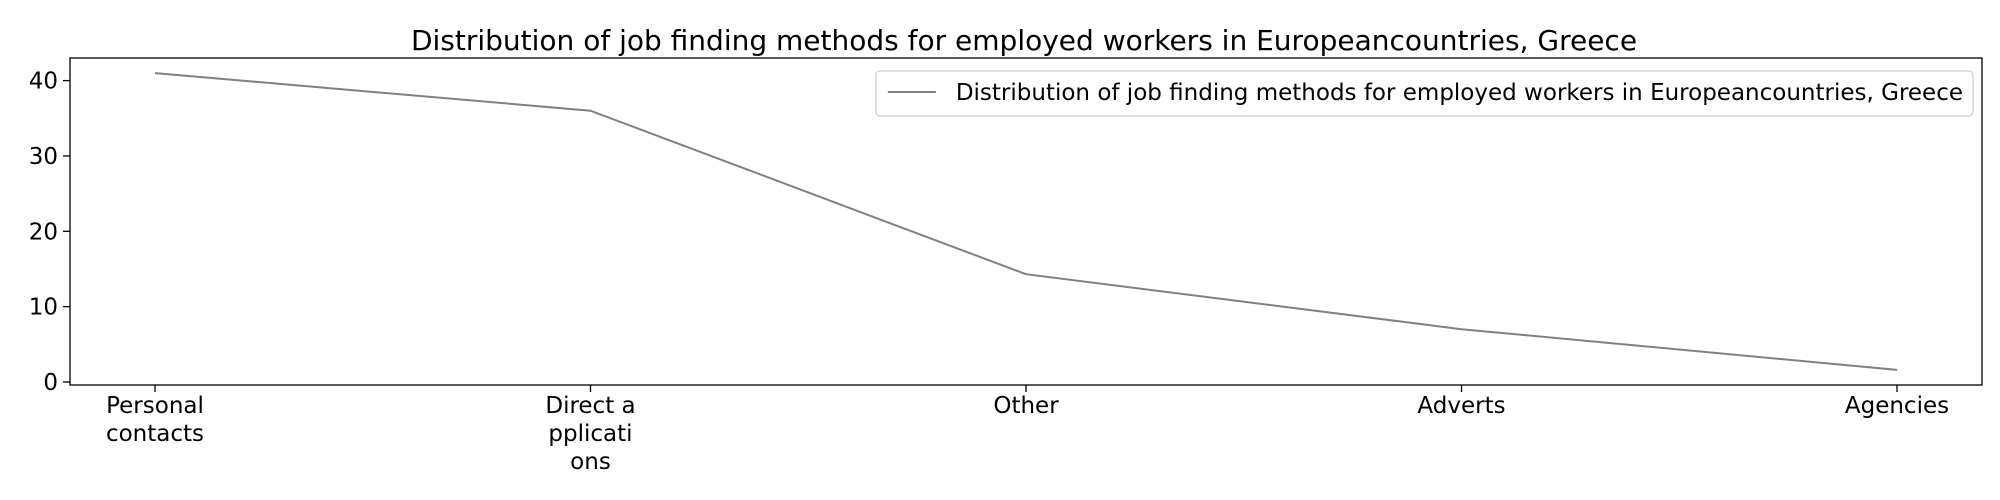 Image resolution: width=2000 pixels, height=500 pixels. I want to click on y-tick-label: 30, so click(43, 157).